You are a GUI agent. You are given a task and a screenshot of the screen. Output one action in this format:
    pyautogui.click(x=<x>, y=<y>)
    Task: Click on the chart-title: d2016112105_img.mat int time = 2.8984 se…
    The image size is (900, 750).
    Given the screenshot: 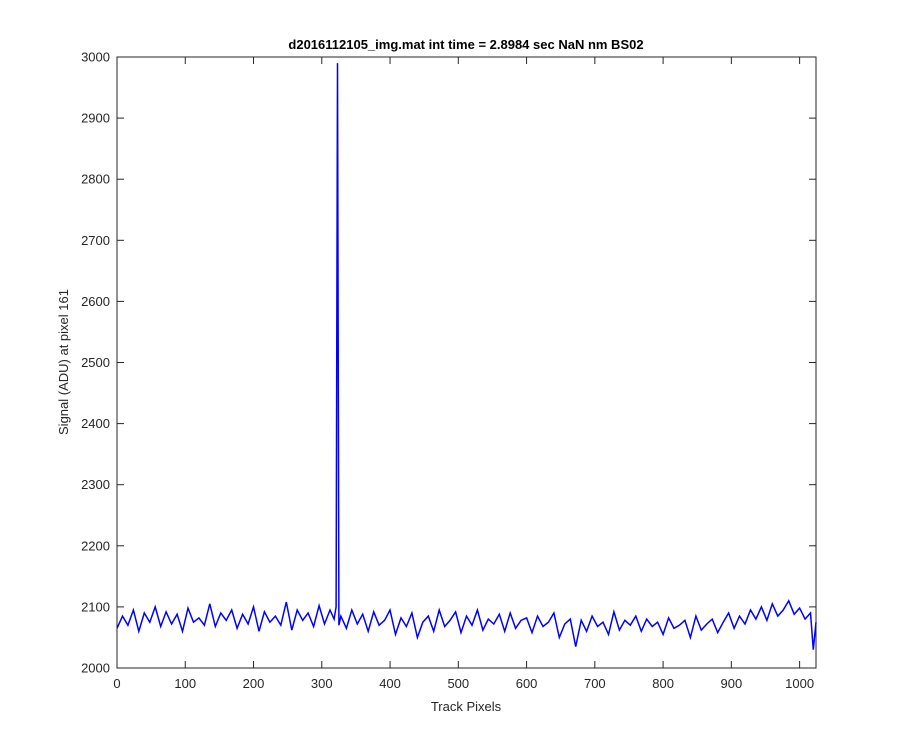 What is the action you would take?
    pyautogui.click(x=465, y=44)
    